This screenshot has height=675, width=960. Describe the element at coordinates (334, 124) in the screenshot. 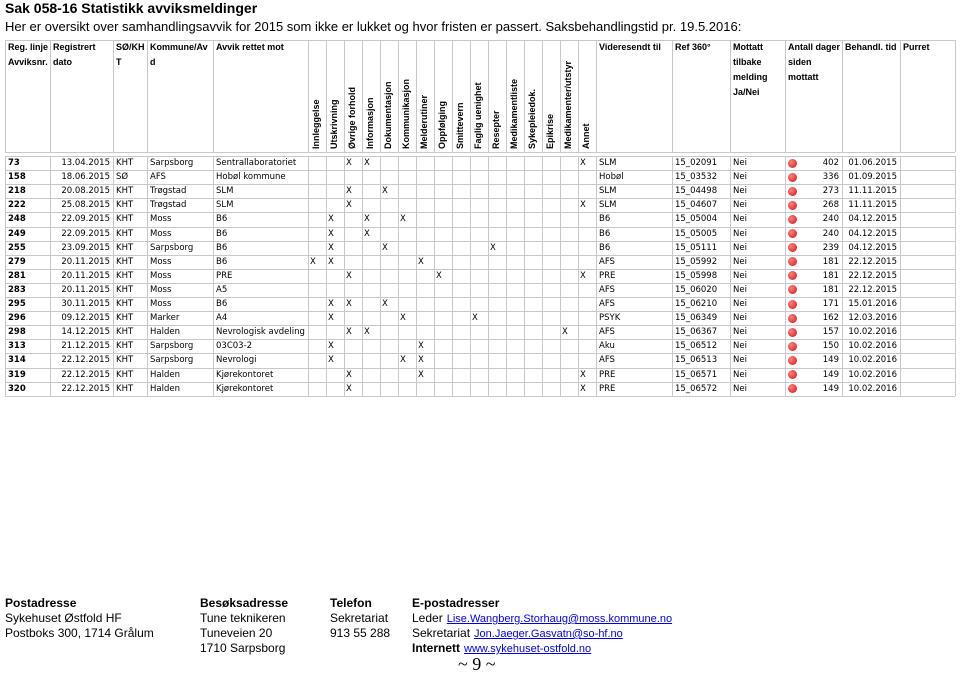

I see `column-header: Utskrivning` at that location.